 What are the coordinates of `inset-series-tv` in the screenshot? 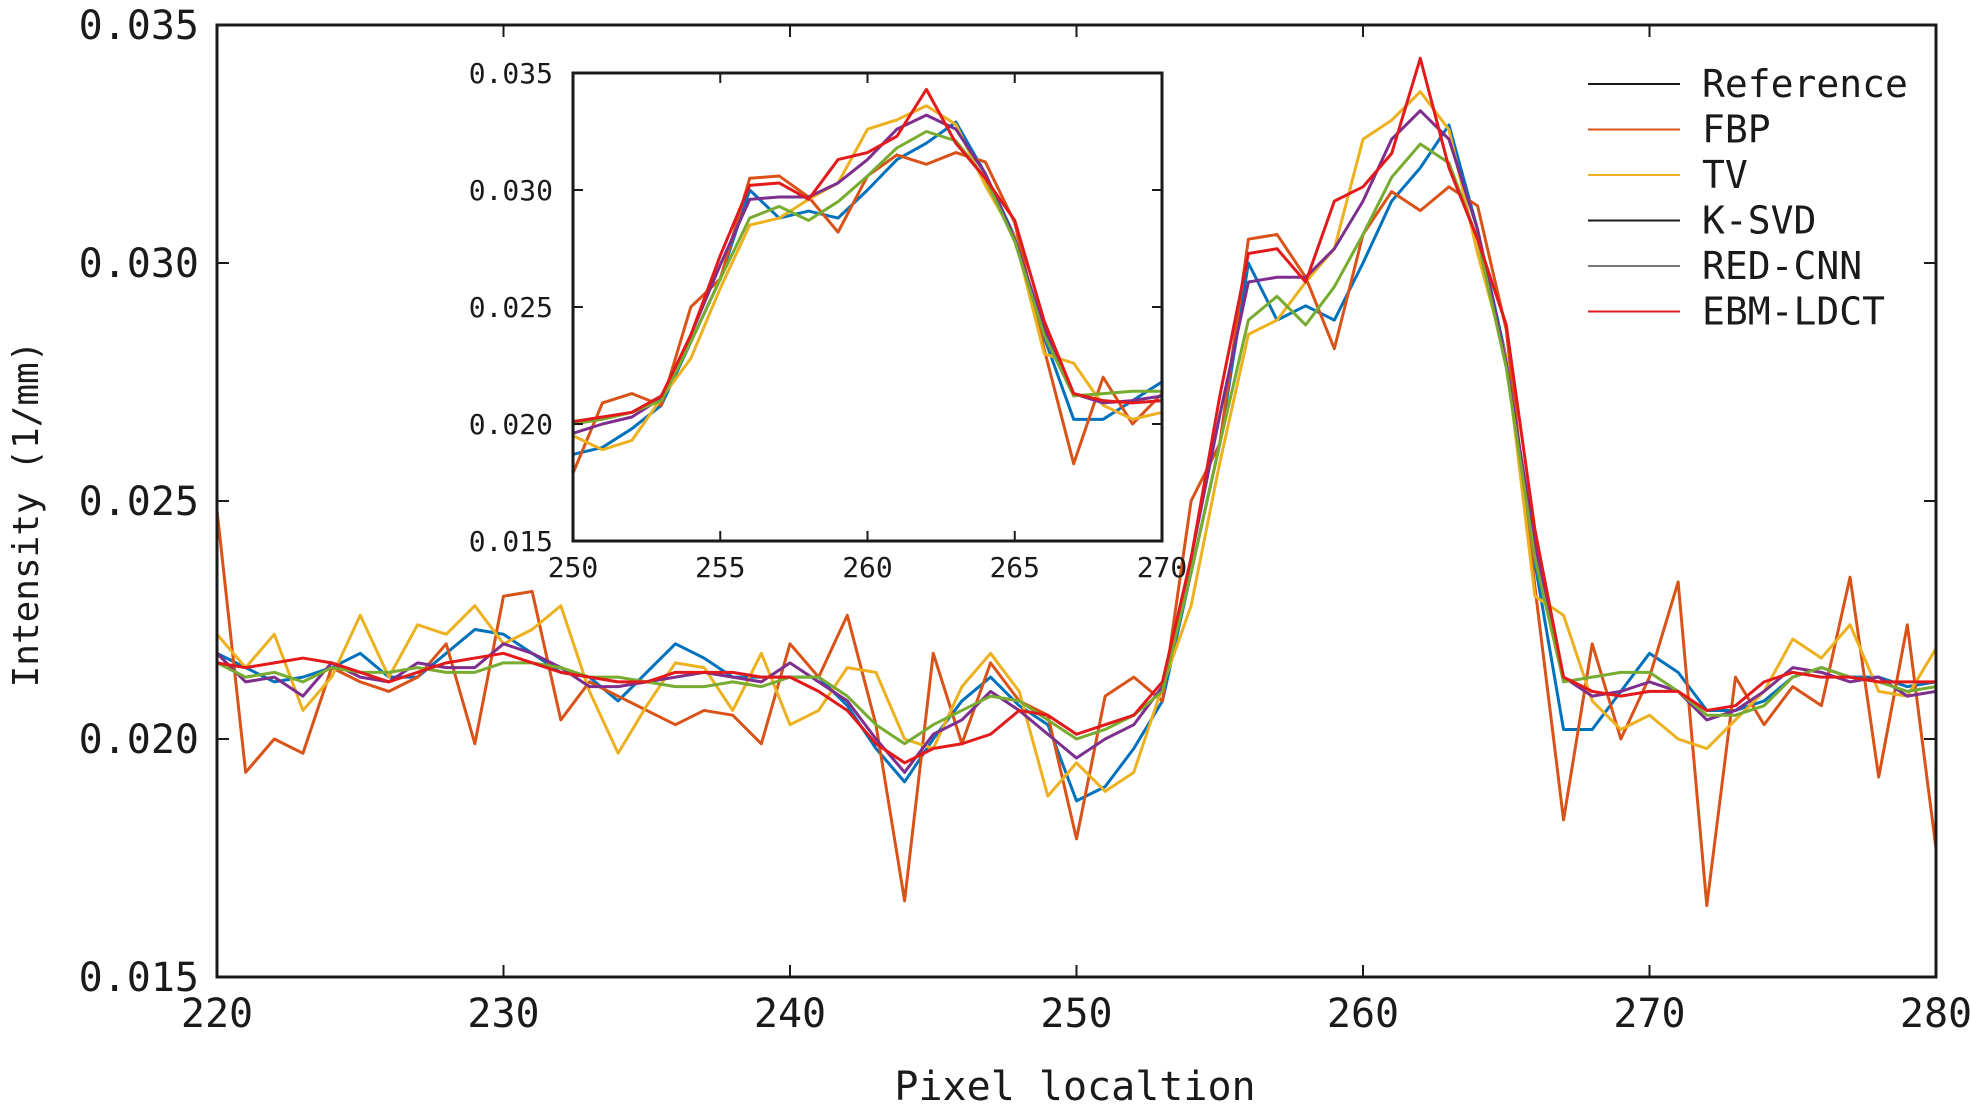 It's located at (867, 278).